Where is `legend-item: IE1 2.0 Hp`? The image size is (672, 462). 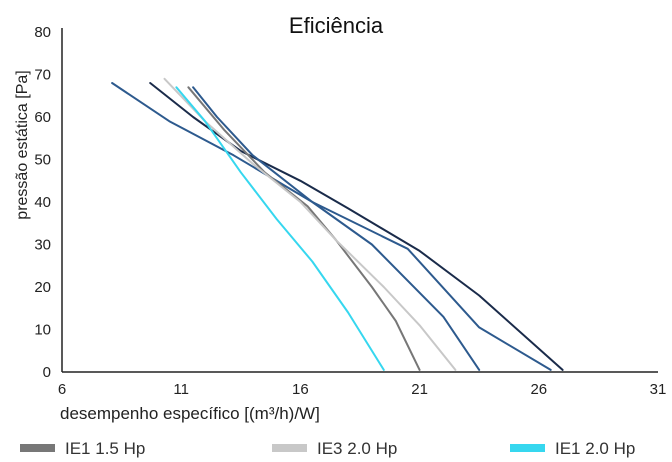 legend-item: IE1 2.0 Hp is located at coordinates (572, 448).